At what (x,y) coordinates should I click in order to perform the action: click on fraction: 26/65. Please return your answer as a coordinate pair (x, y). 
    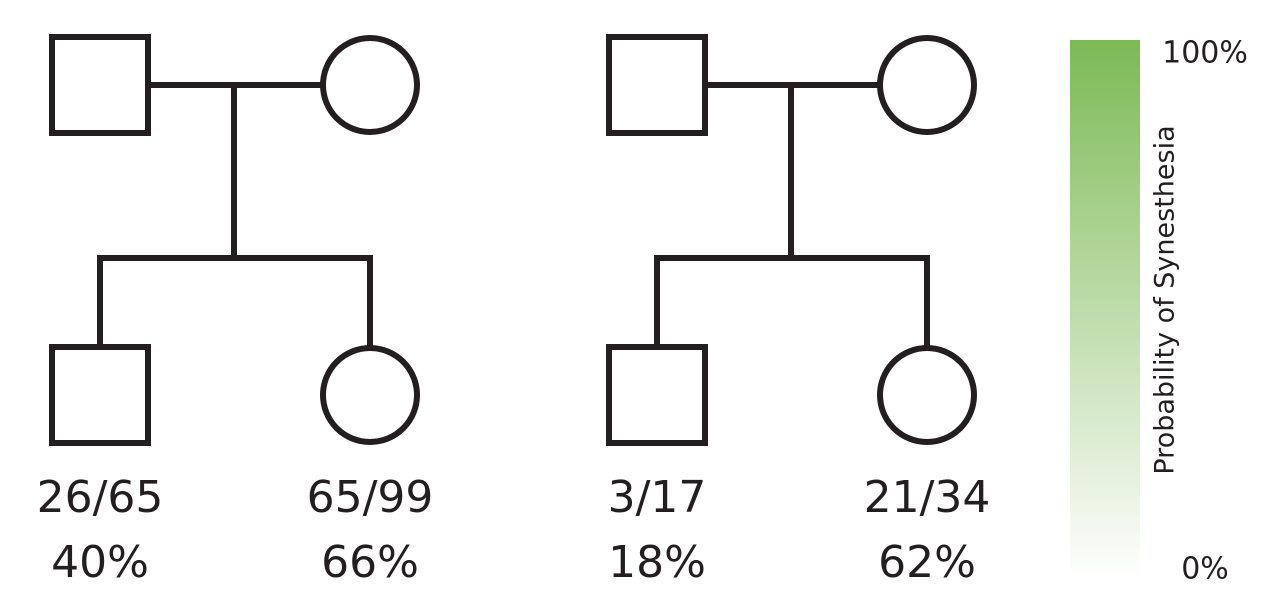
    Looking at the image, I should click on (100, 497).